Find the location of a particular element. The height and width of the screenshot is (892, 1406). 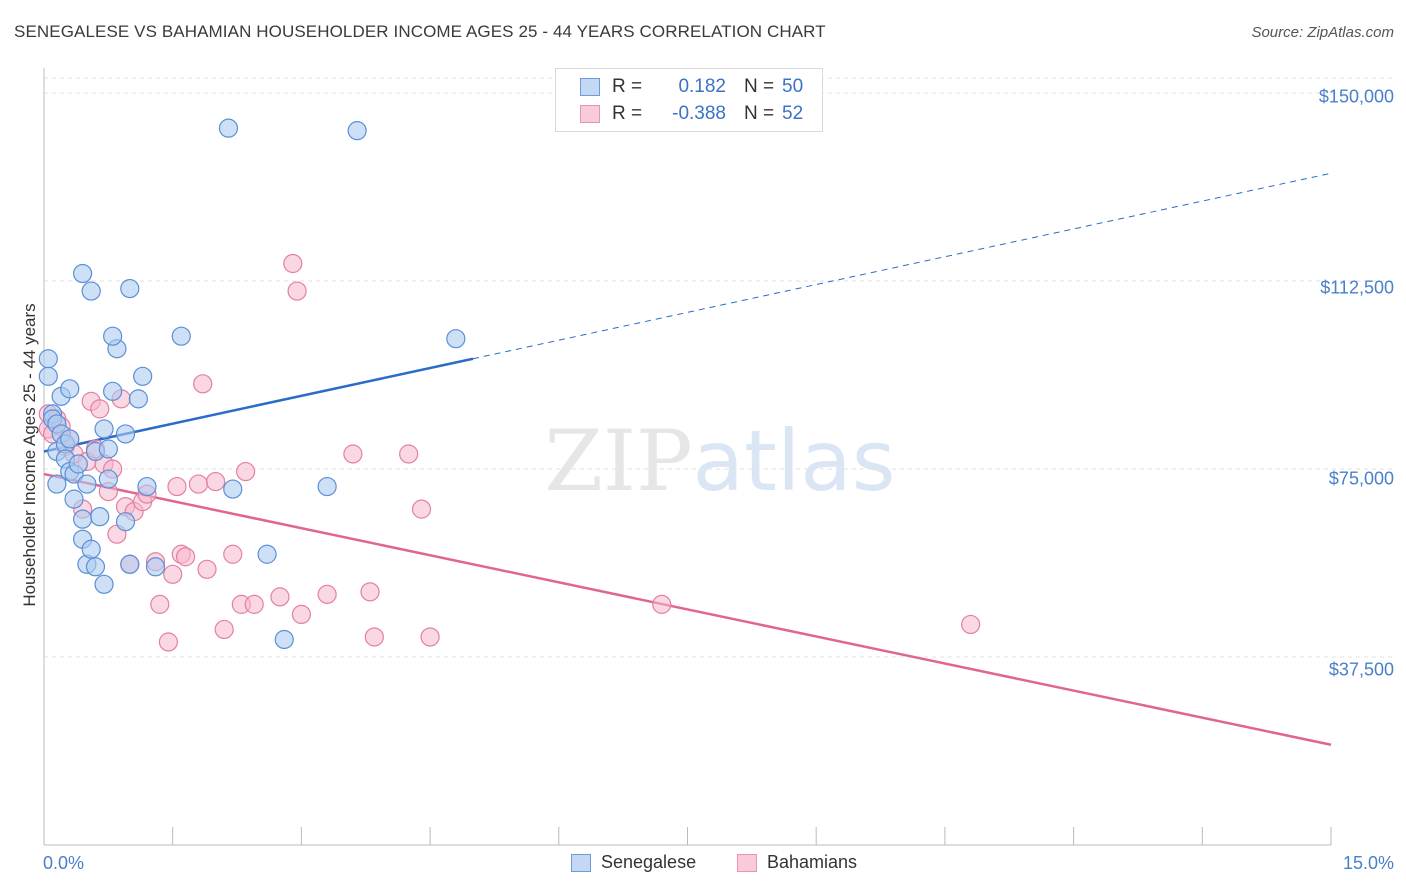

legend-row-bahamians: R = -0.388 N = 52 is located at coordinates (691, 114).